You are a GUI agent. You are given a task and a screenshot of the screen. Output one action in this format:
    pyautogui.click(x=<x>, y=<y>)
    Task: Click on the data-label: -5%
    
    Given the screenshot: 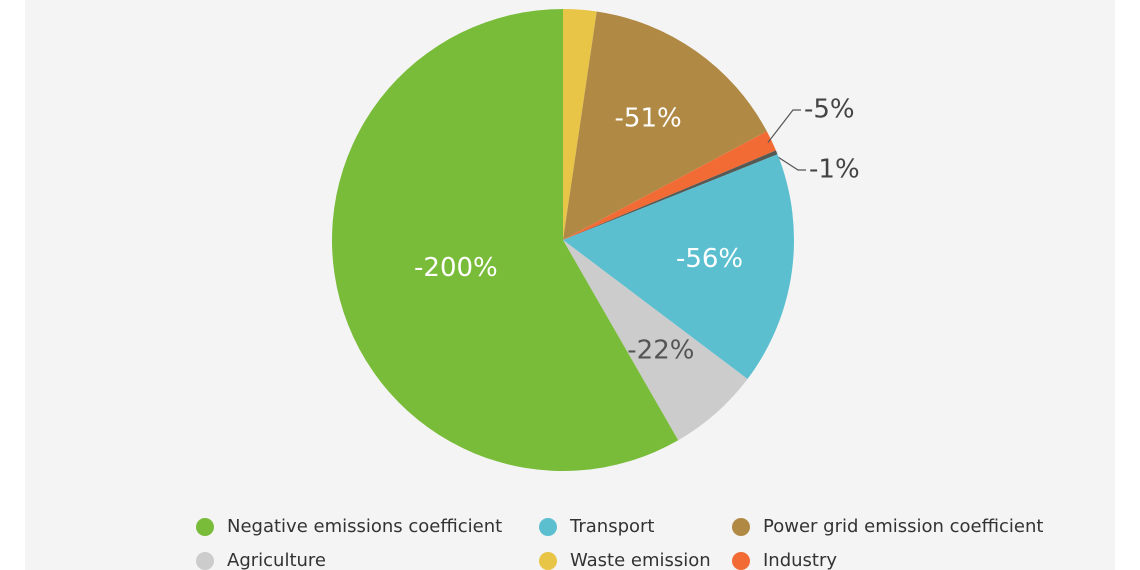 What is the action you would take?
    pyautogui.click(x=829, y=110)
    